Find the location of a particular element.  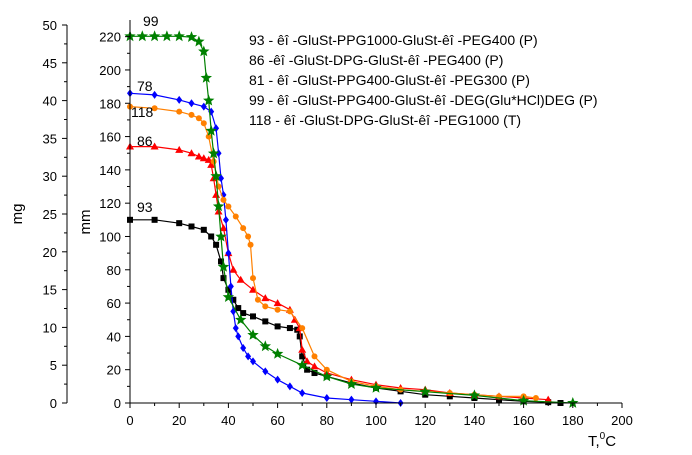

x-tick-label: 160 is located at coordinates (524, 420).